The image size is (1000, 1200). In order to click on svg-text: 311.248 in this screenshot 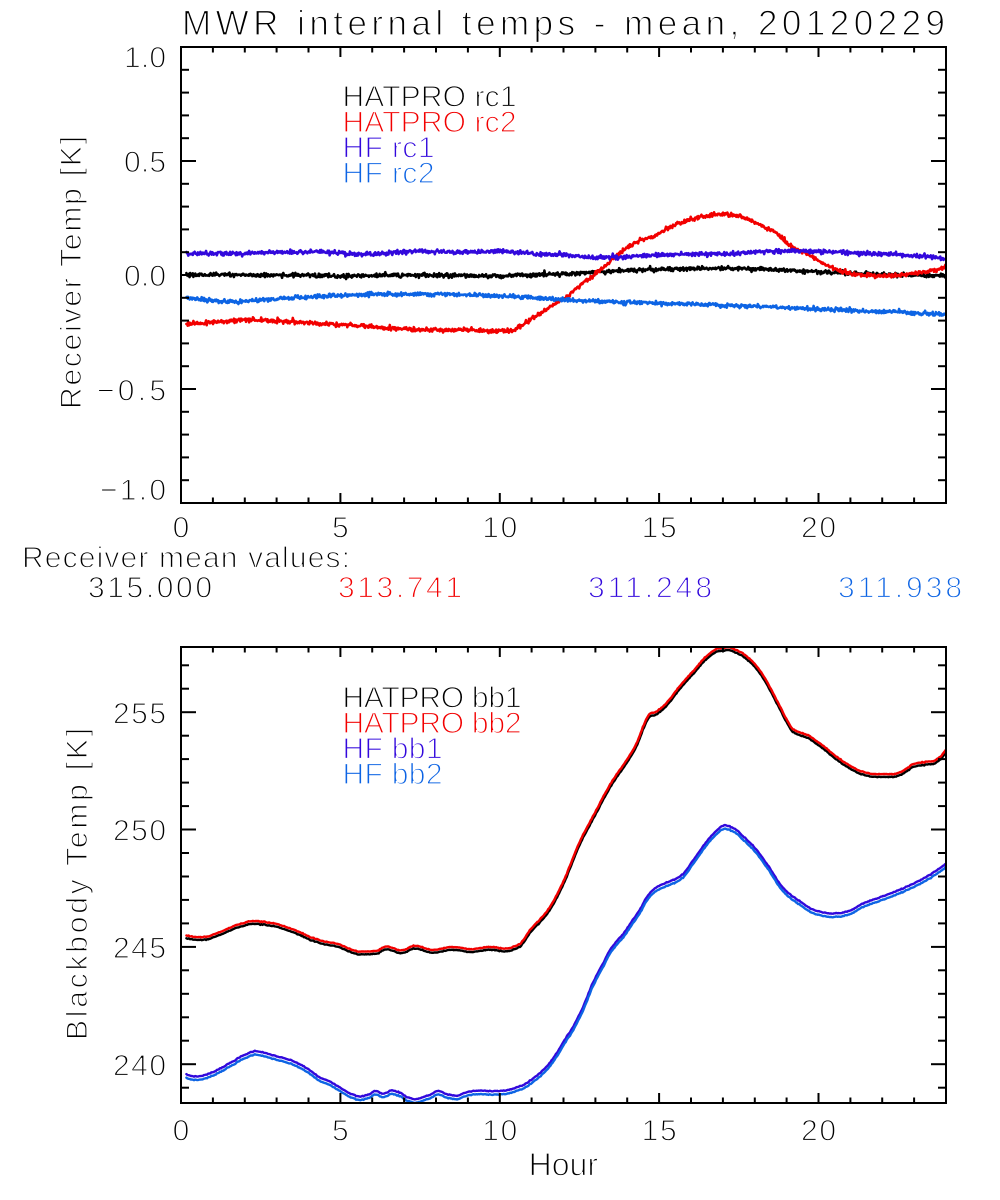, I will do `click(650, 588)`.